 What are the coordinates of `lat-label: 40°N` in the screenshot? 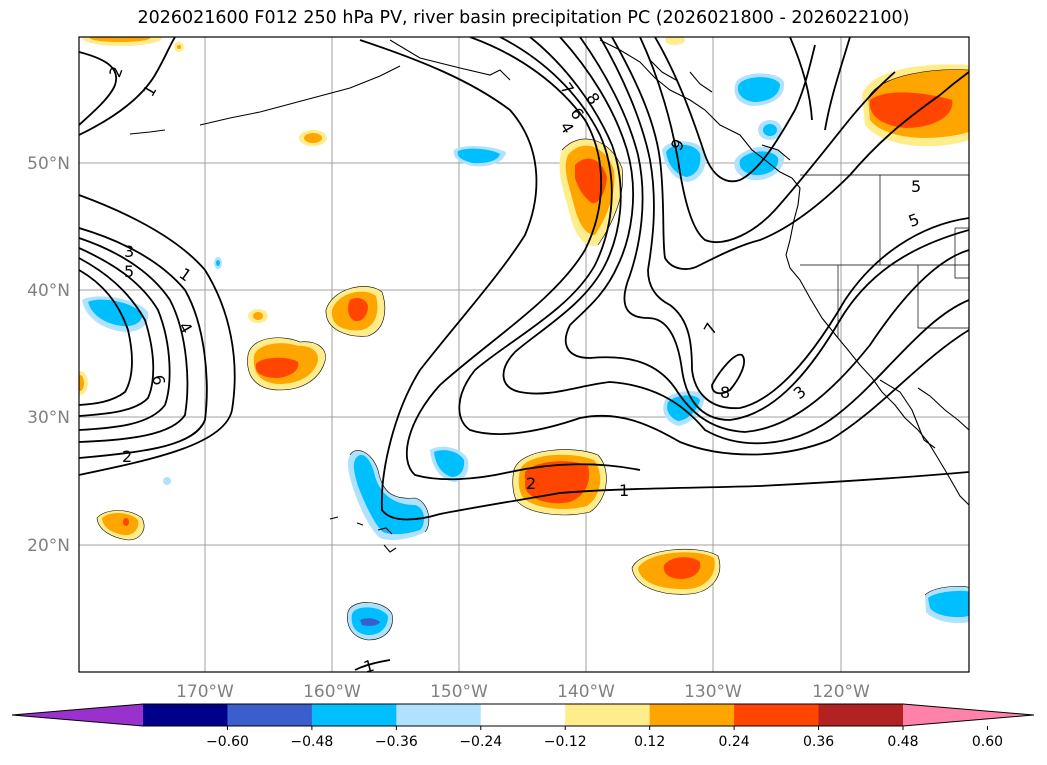 It's located at (48, 291).